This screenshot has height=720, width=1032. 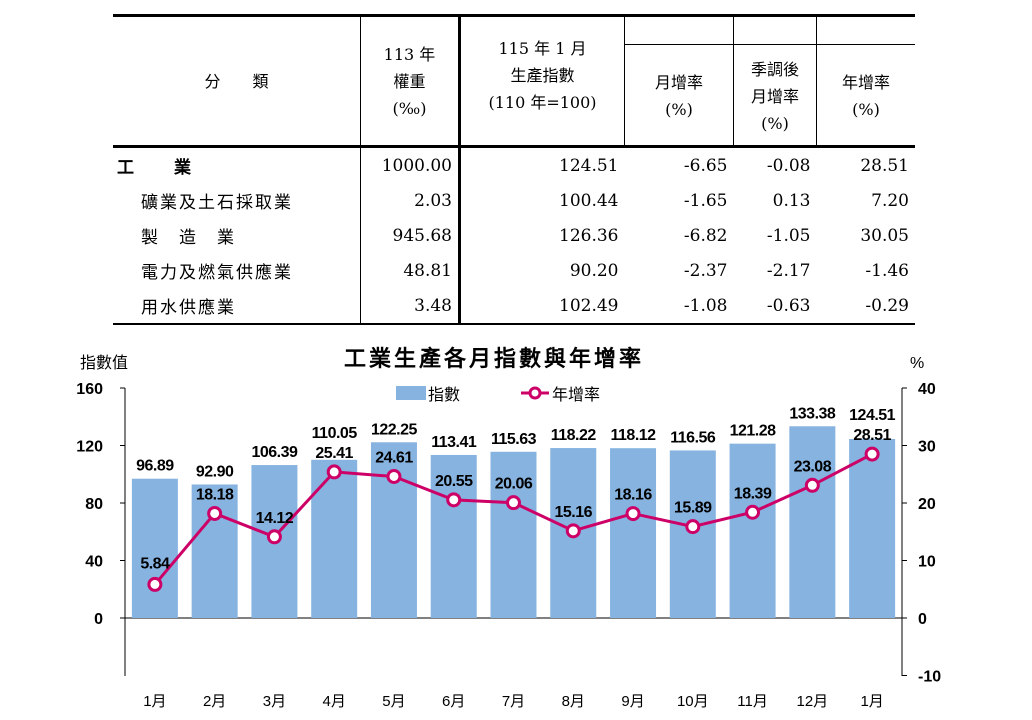 What do you see at coordinates (535, 393) in the screenshot?
I see `legend-line-marker` at bounding box center [535, 393].